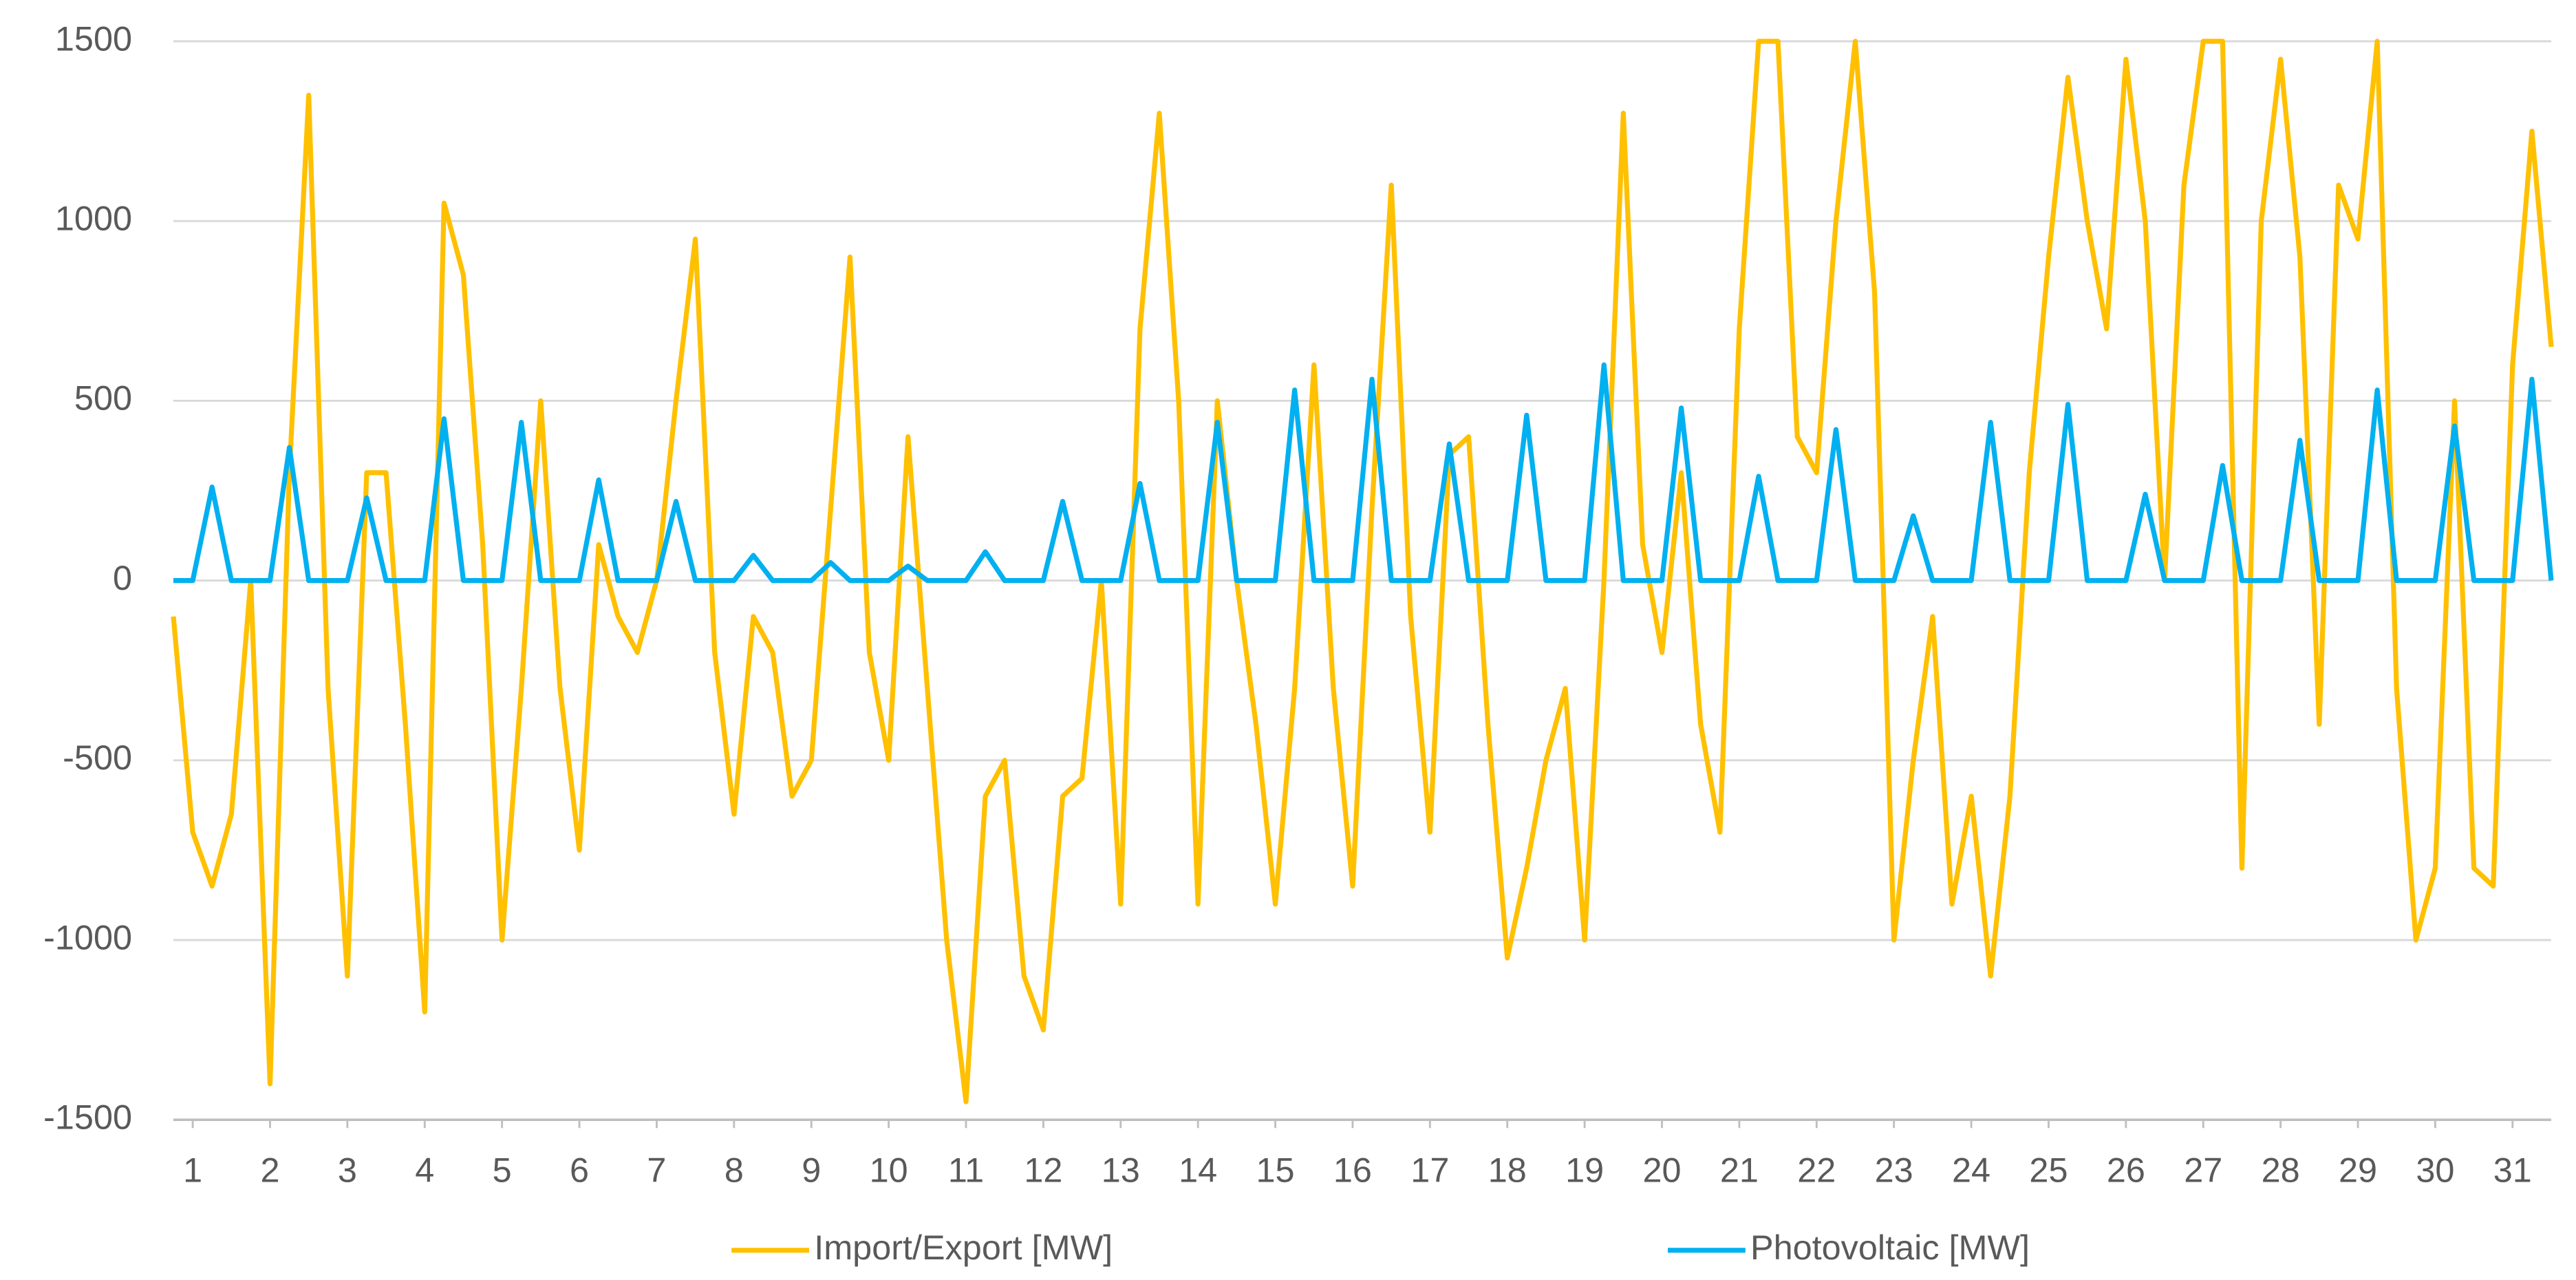 This screenshot has height=1280, width=2576. I want to click on x-tick-label: 20, so click(1661, 1169).